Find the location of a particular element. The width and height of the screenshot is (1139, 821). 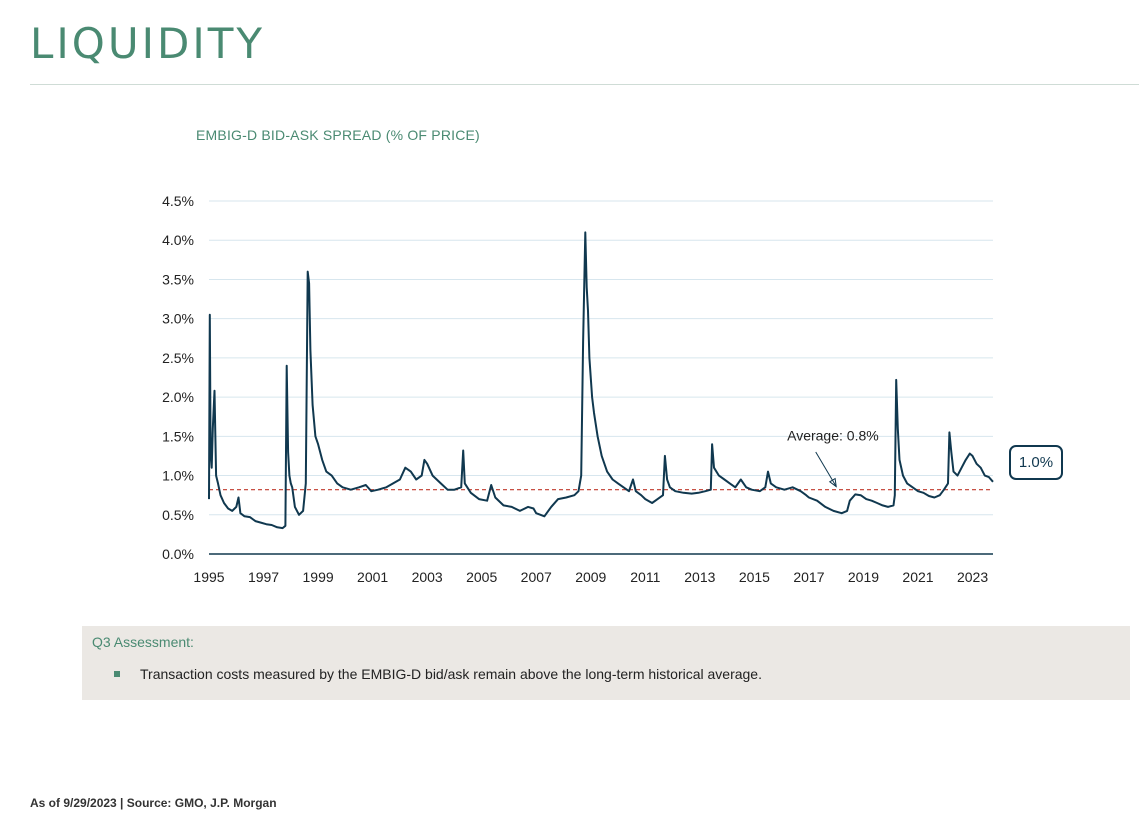

chart-title: EMBIG-D BID-ASK SPREAD (% OF PRICE) is located at coordinates (338, 135).